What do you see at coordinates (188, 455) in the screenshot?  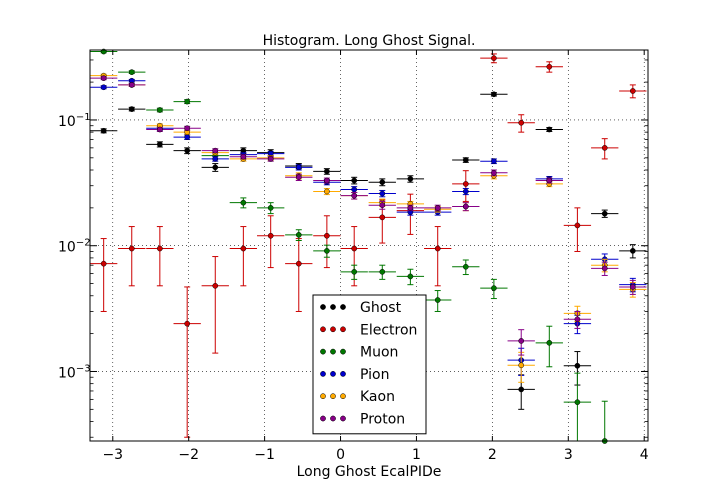 I see `x-tick-label: −2` at bounding box center [188, 455].